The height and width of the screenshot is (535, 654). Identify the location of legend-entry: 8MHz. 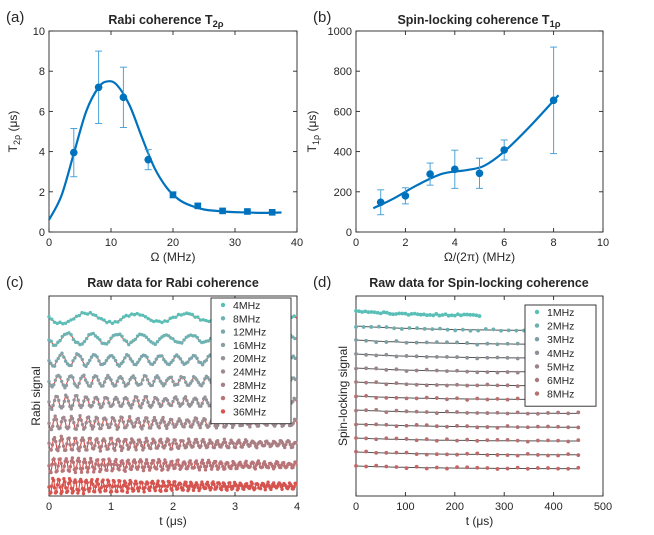
(560, 395).